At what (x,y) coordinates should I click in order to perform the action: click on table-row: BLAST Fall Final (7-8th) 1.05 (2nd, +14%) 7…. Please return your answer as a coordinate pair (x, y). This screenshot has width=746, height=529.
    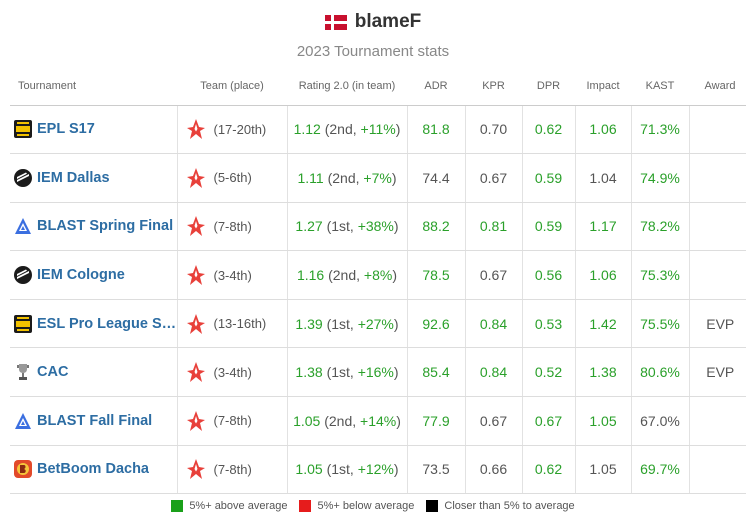
    Looking at the image, I should click on (378, 421).